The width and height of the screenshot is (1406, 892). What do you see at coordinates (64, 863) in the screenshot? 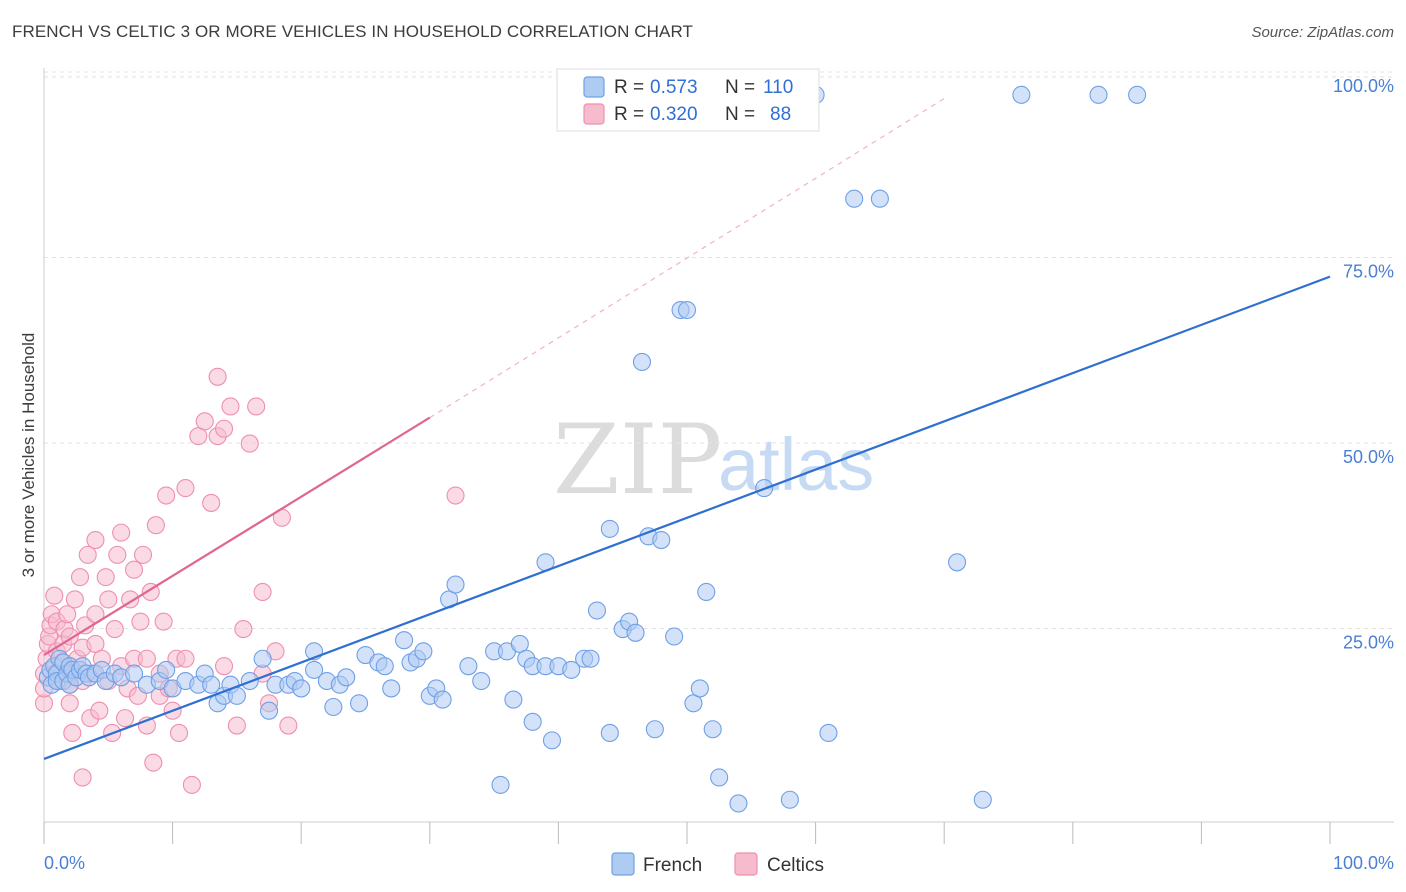
I see `x-tick-label-min: 0.0%` at bounding box center [64, 863].